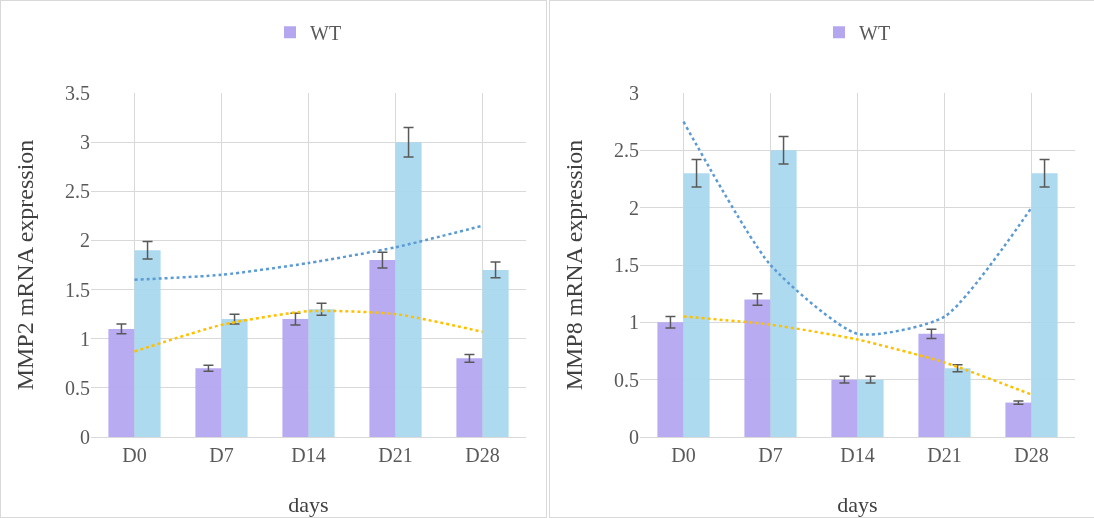 This screenshot has width=1094, height=518. Describe the element at coordinates (574, 265) in the screenshot. I see `y-axis-title: MMP8 mRNA expression` at that location.